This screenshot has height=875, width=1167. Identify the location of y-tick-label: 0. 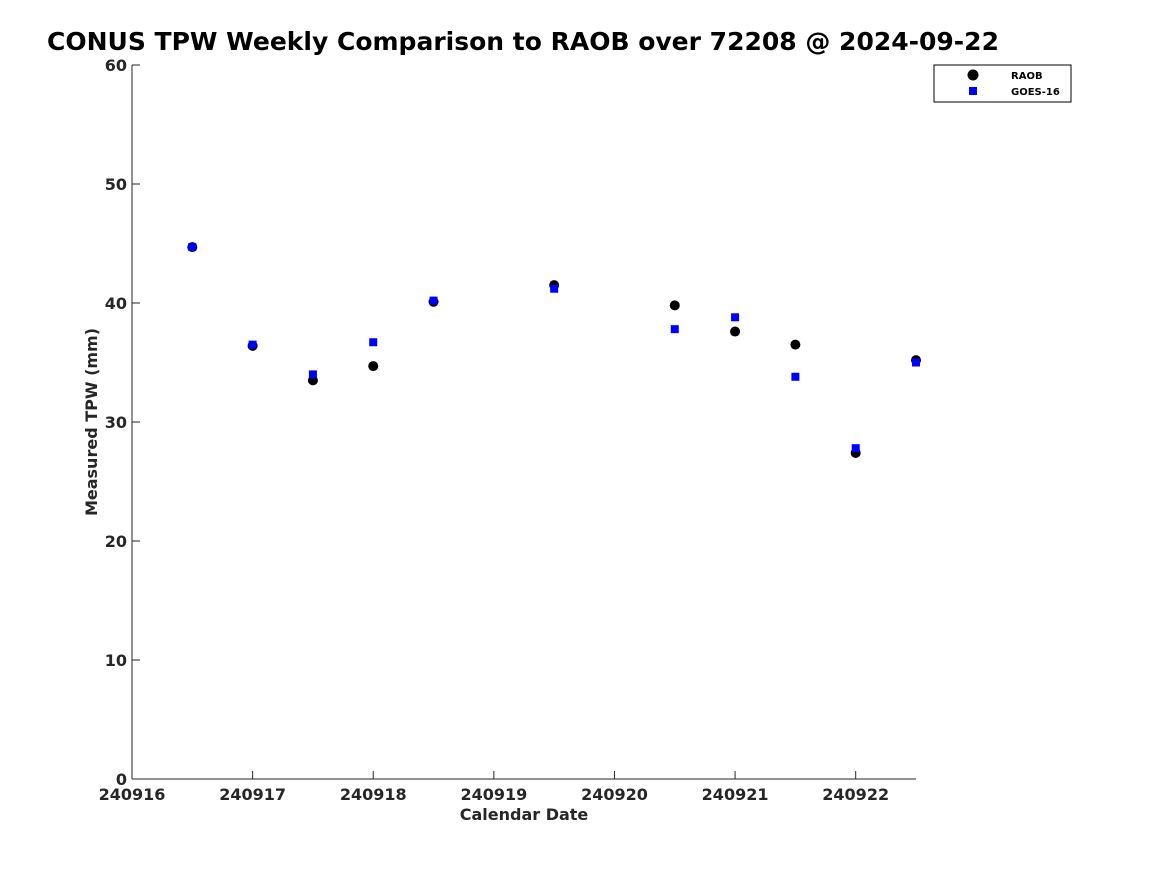
(121, 779).